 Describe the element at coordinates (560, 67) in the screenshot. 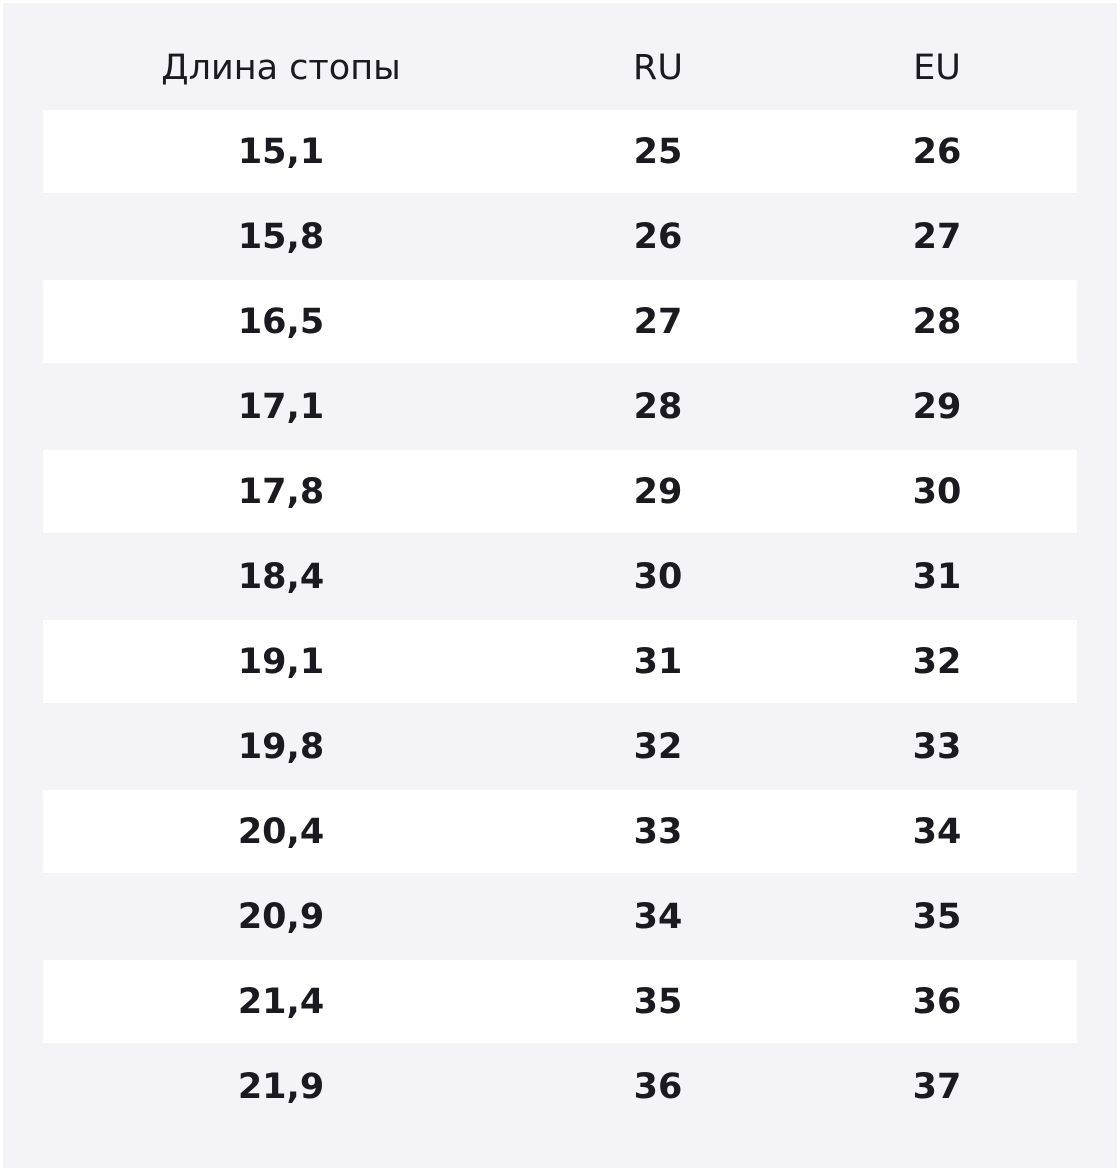

I see `header-row: Длина стопы RU EU` at that location.